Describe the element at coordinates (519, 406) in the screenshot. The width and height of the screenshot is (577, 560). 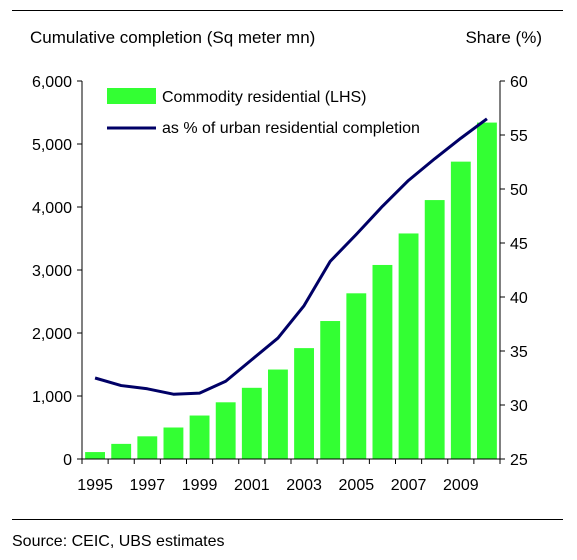
I see `right-tick-label: 30` at that location.